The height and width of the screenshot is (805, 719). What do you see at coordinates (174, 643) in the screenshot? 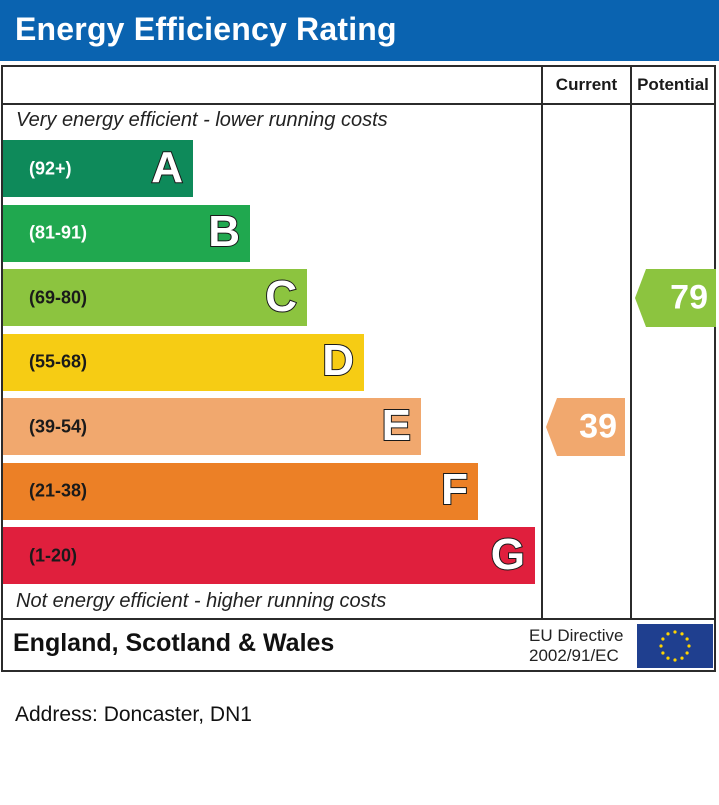
I see `region-label: England, Scotland & Wales` at bounding box center [174, 643].